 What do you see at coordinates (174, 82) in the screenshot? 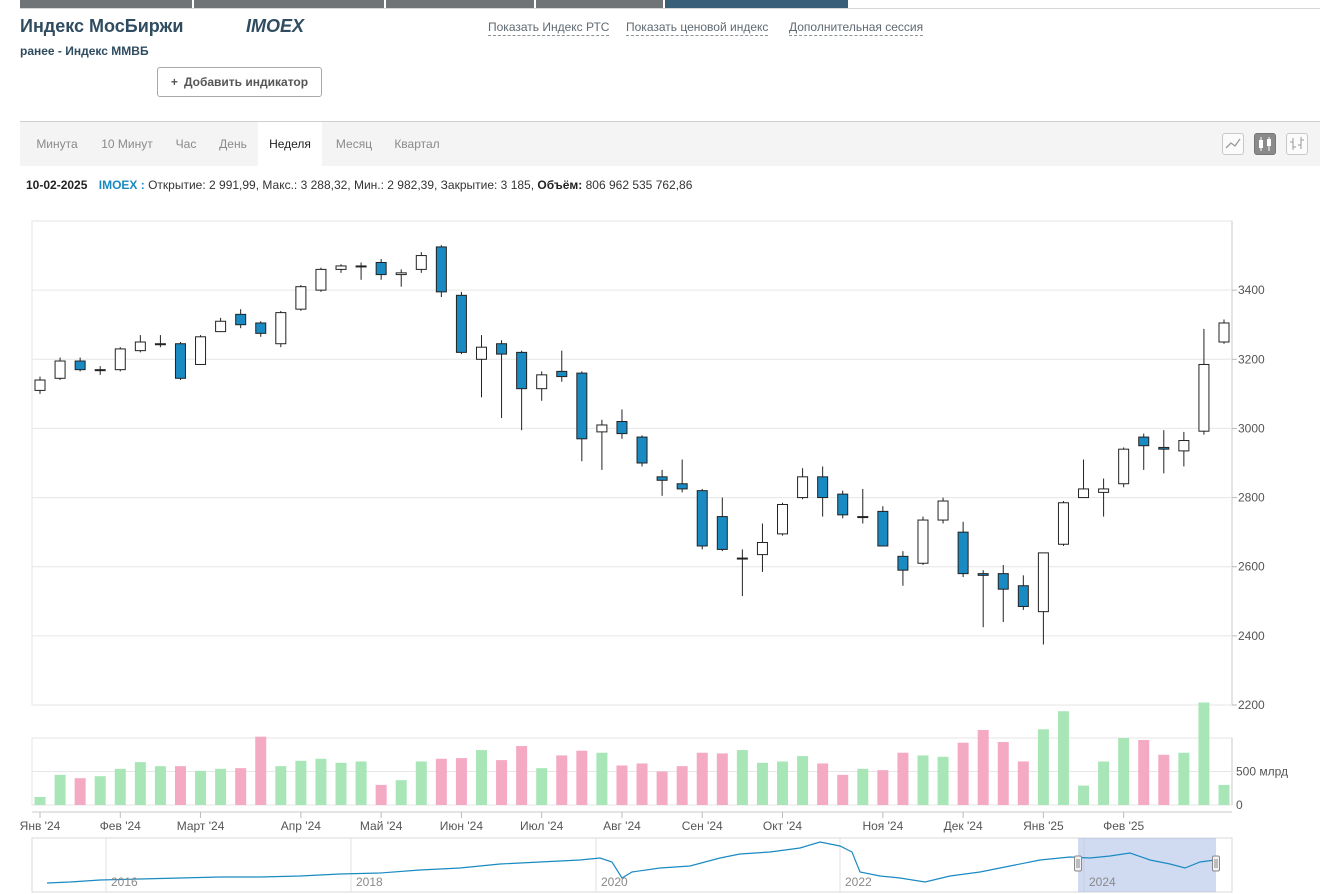
I see `plus-icon: +` at bounding box center [174, 82].